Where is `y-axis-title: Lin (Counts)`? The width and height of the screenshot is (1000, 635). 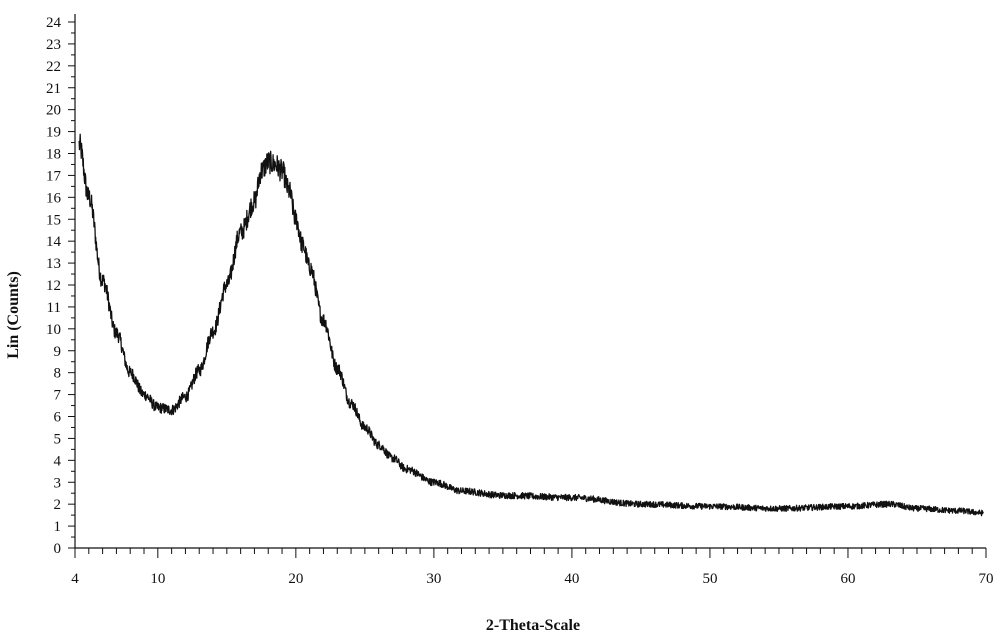 y-axis-title: Lin (Counts) is located at coordinates (13, 315).